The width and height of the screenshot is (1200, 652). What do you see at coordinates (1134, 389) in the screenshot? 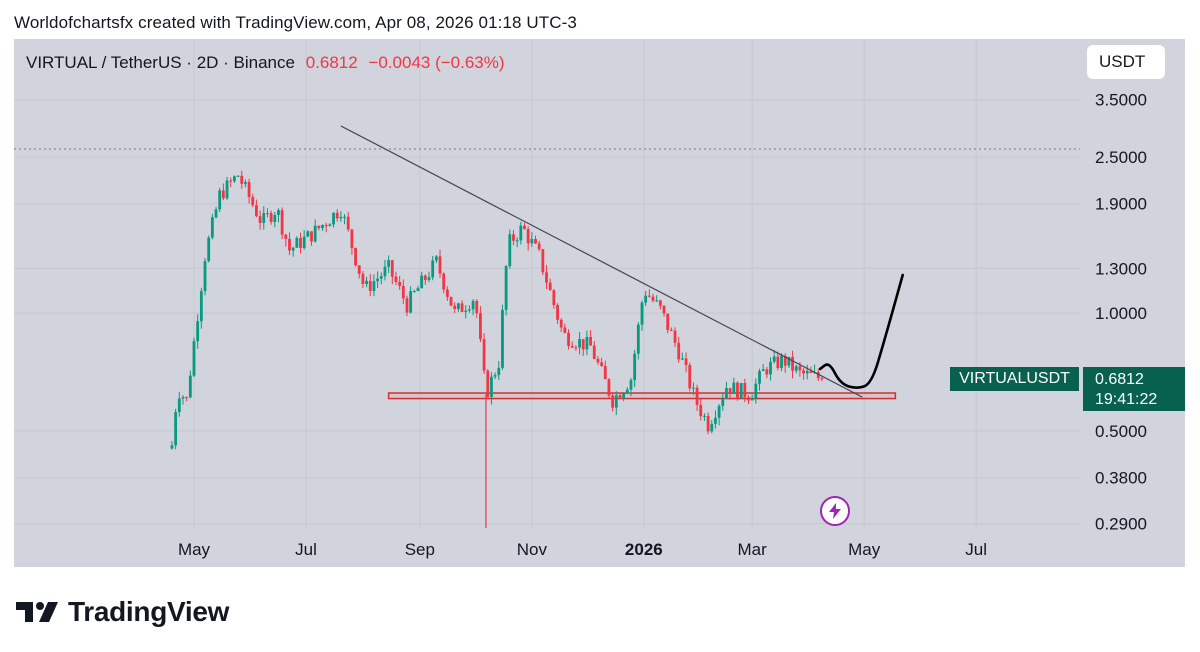
I see `price-tag: 0.6812 19:41:22` at bounding box center [1134, 389].